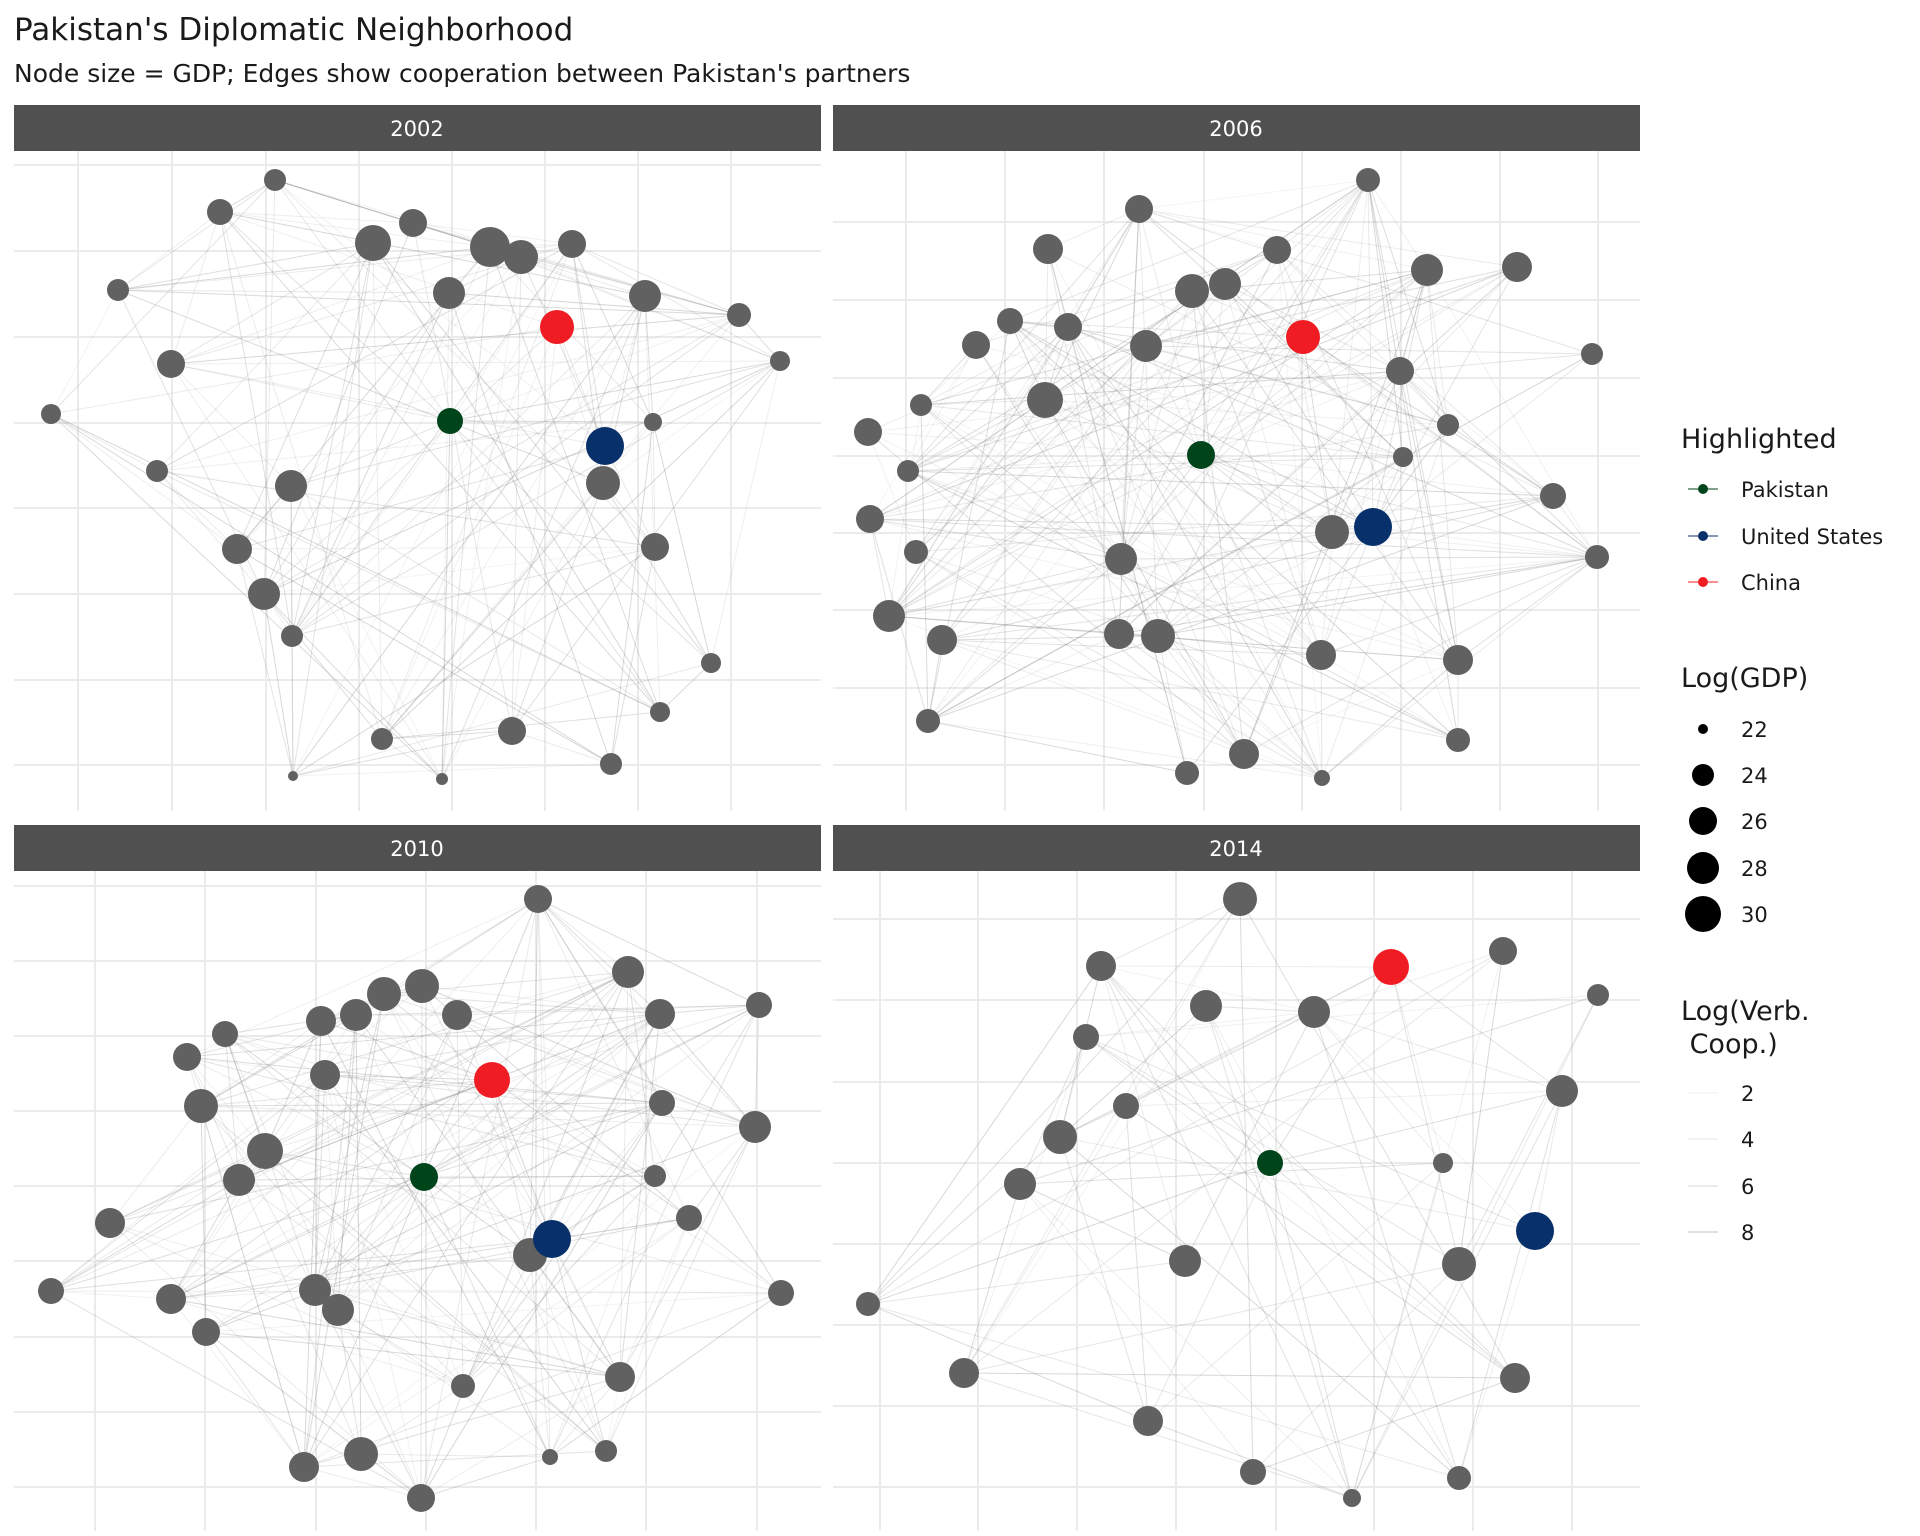 The image size is (1920, 1536). Describe the element at coordinates (1703, 536) in the screenshot. I see `legend-key-point` at that location.